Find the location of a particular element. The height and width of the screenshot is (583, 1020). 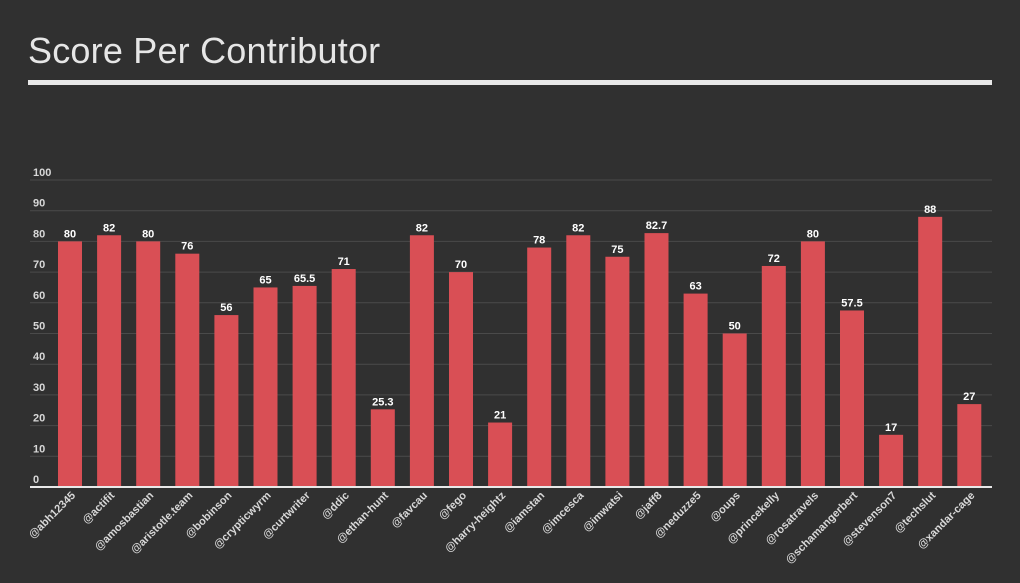

data-label: 75 is located at coordinates (617, 250).